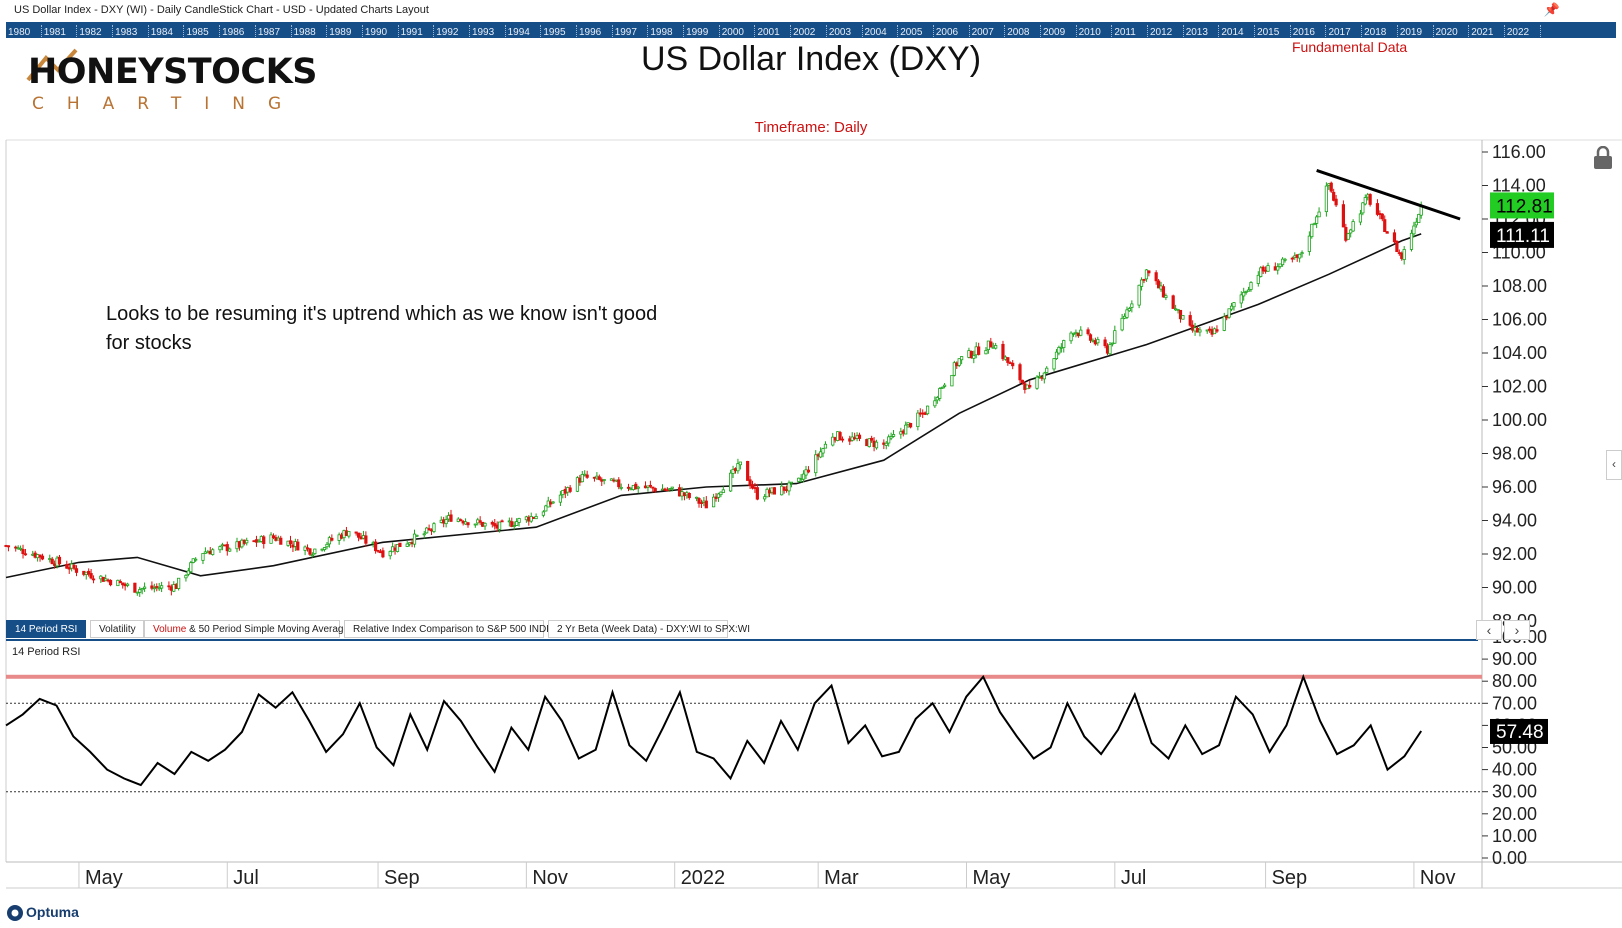 This screenshot has width=1622, height=928. What do you see at coordinates (1416, 31) in the screenshot?
I see `year-label: 2019` at bounding box center [1416, 31].